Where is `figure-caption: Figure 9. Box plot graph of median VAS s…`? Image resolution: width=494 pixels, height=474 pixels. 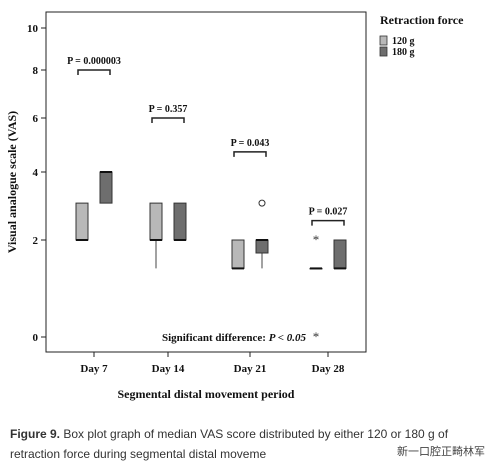 figure-caption: Figure 9. Box plot graph of median VAS s… is located at coordinates (248, 444).